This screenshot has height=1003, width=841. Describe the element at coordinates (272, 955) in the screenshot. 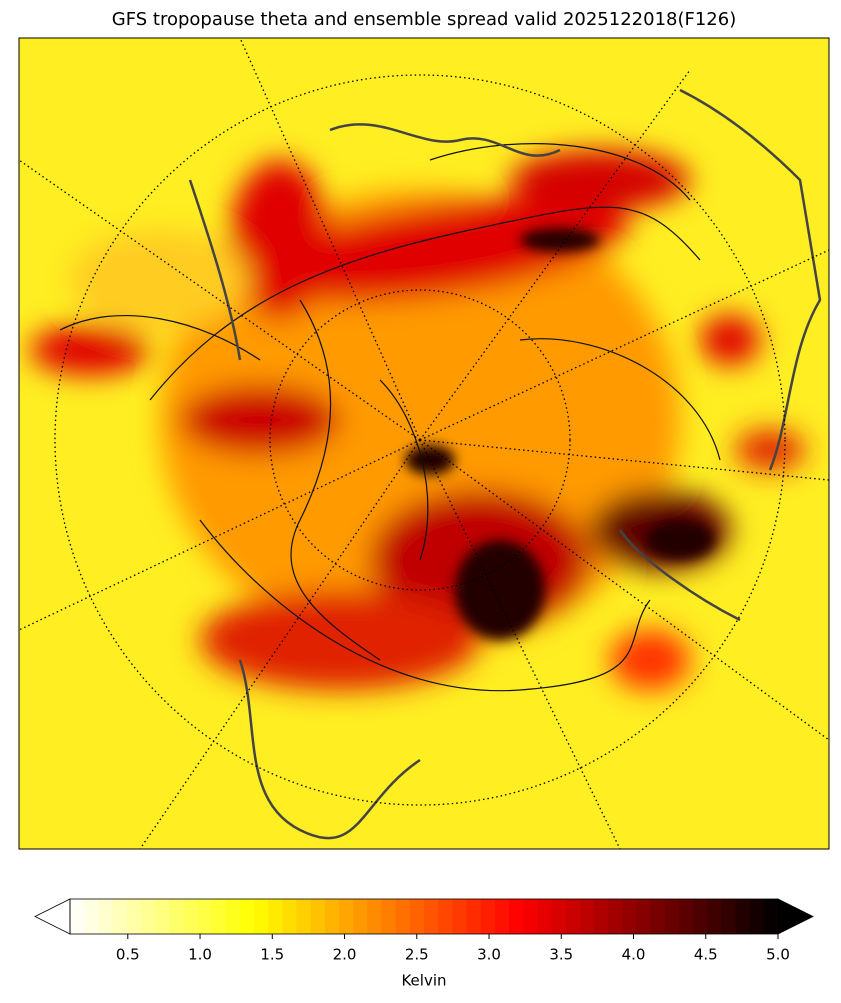

I see `colorbar-tick-label: 1.5` at that location.